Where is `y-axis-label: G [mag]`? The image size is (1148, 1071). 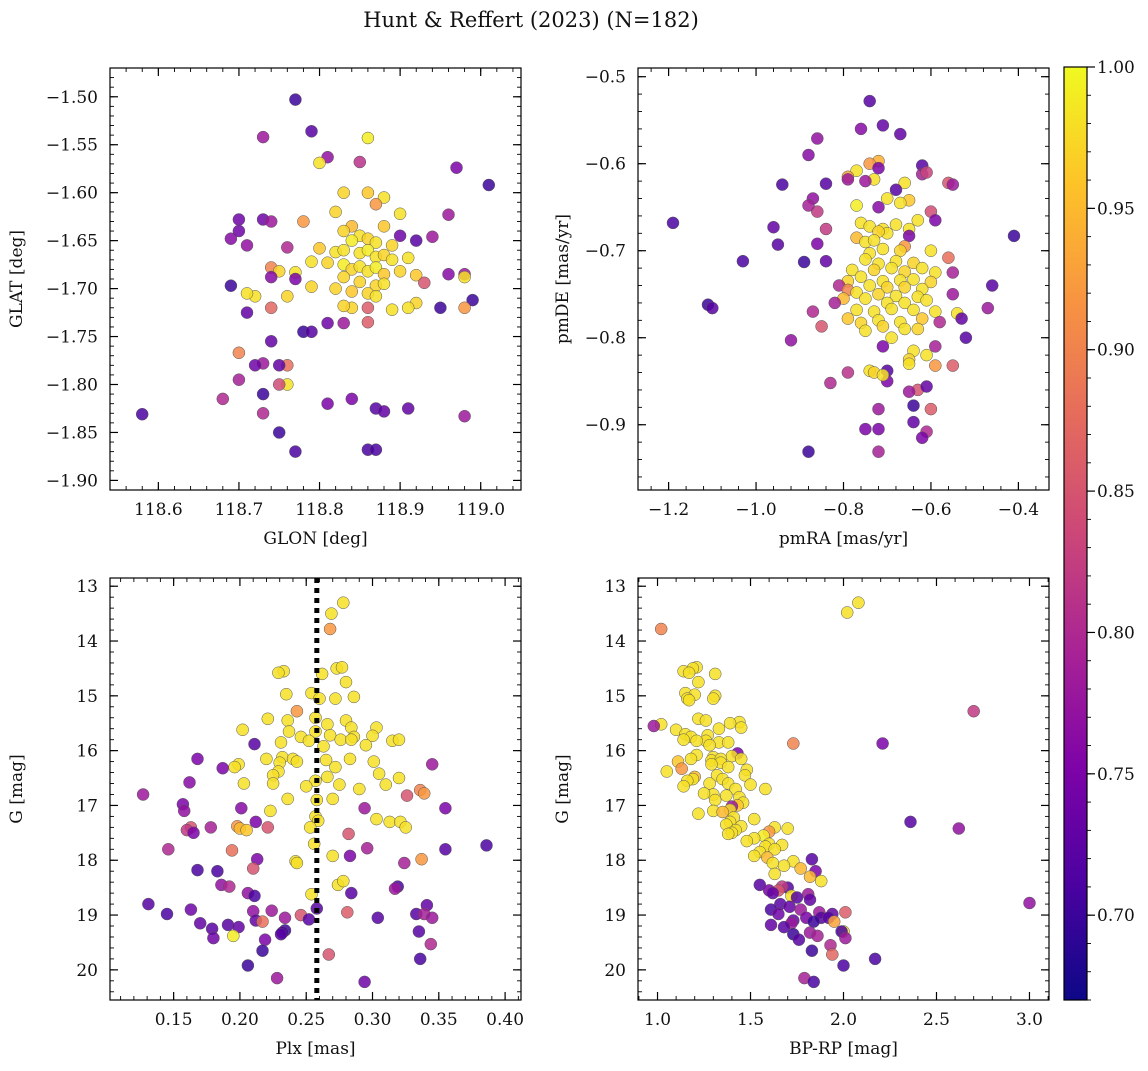
y-axis-label: G [mag] is located at coordinates (563, 788).